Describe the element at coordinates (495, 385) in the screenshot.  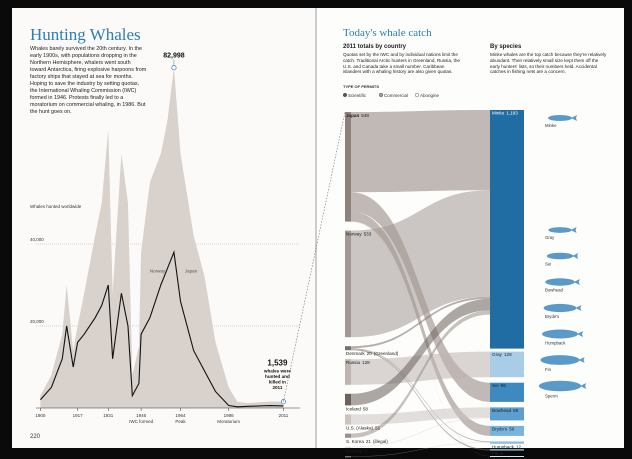
I see `species-name: Sei` at that location.